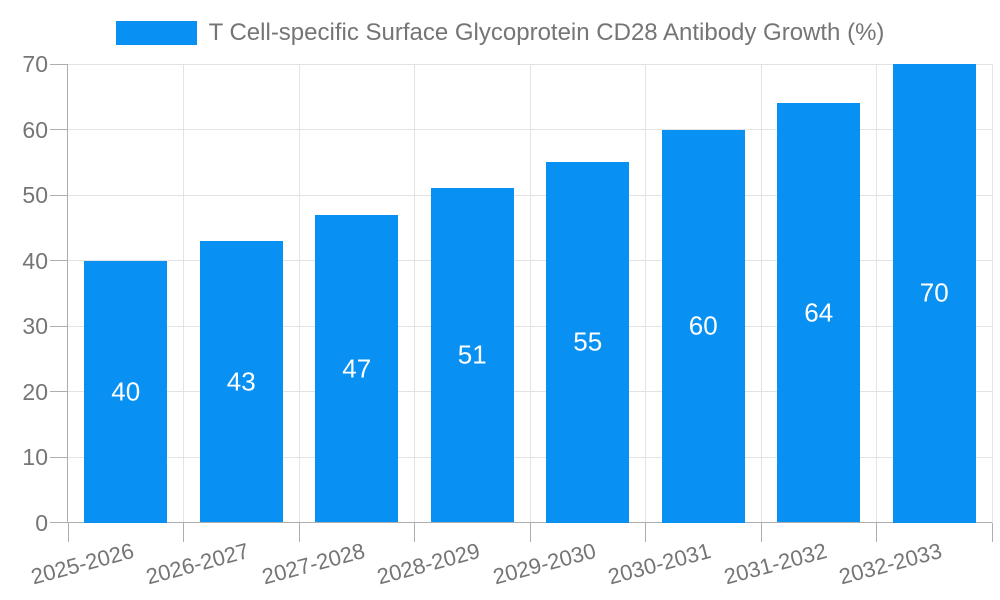  Describe the element at coordinates (35, 129) in the screenshot. I see `y-axis-label: 60` at that location.